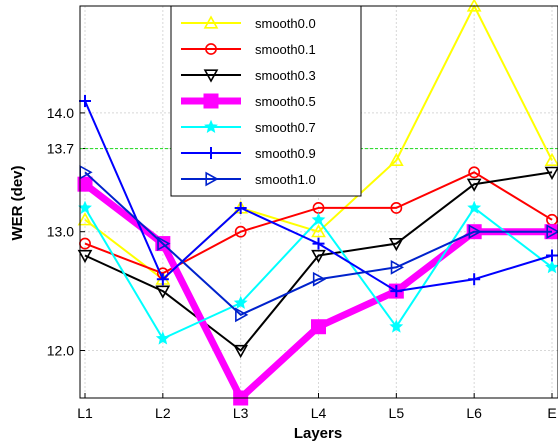  Describe the element at coordinates (285, 127) in the screenshot. I see `legend-label: smooth0.7` at that location.